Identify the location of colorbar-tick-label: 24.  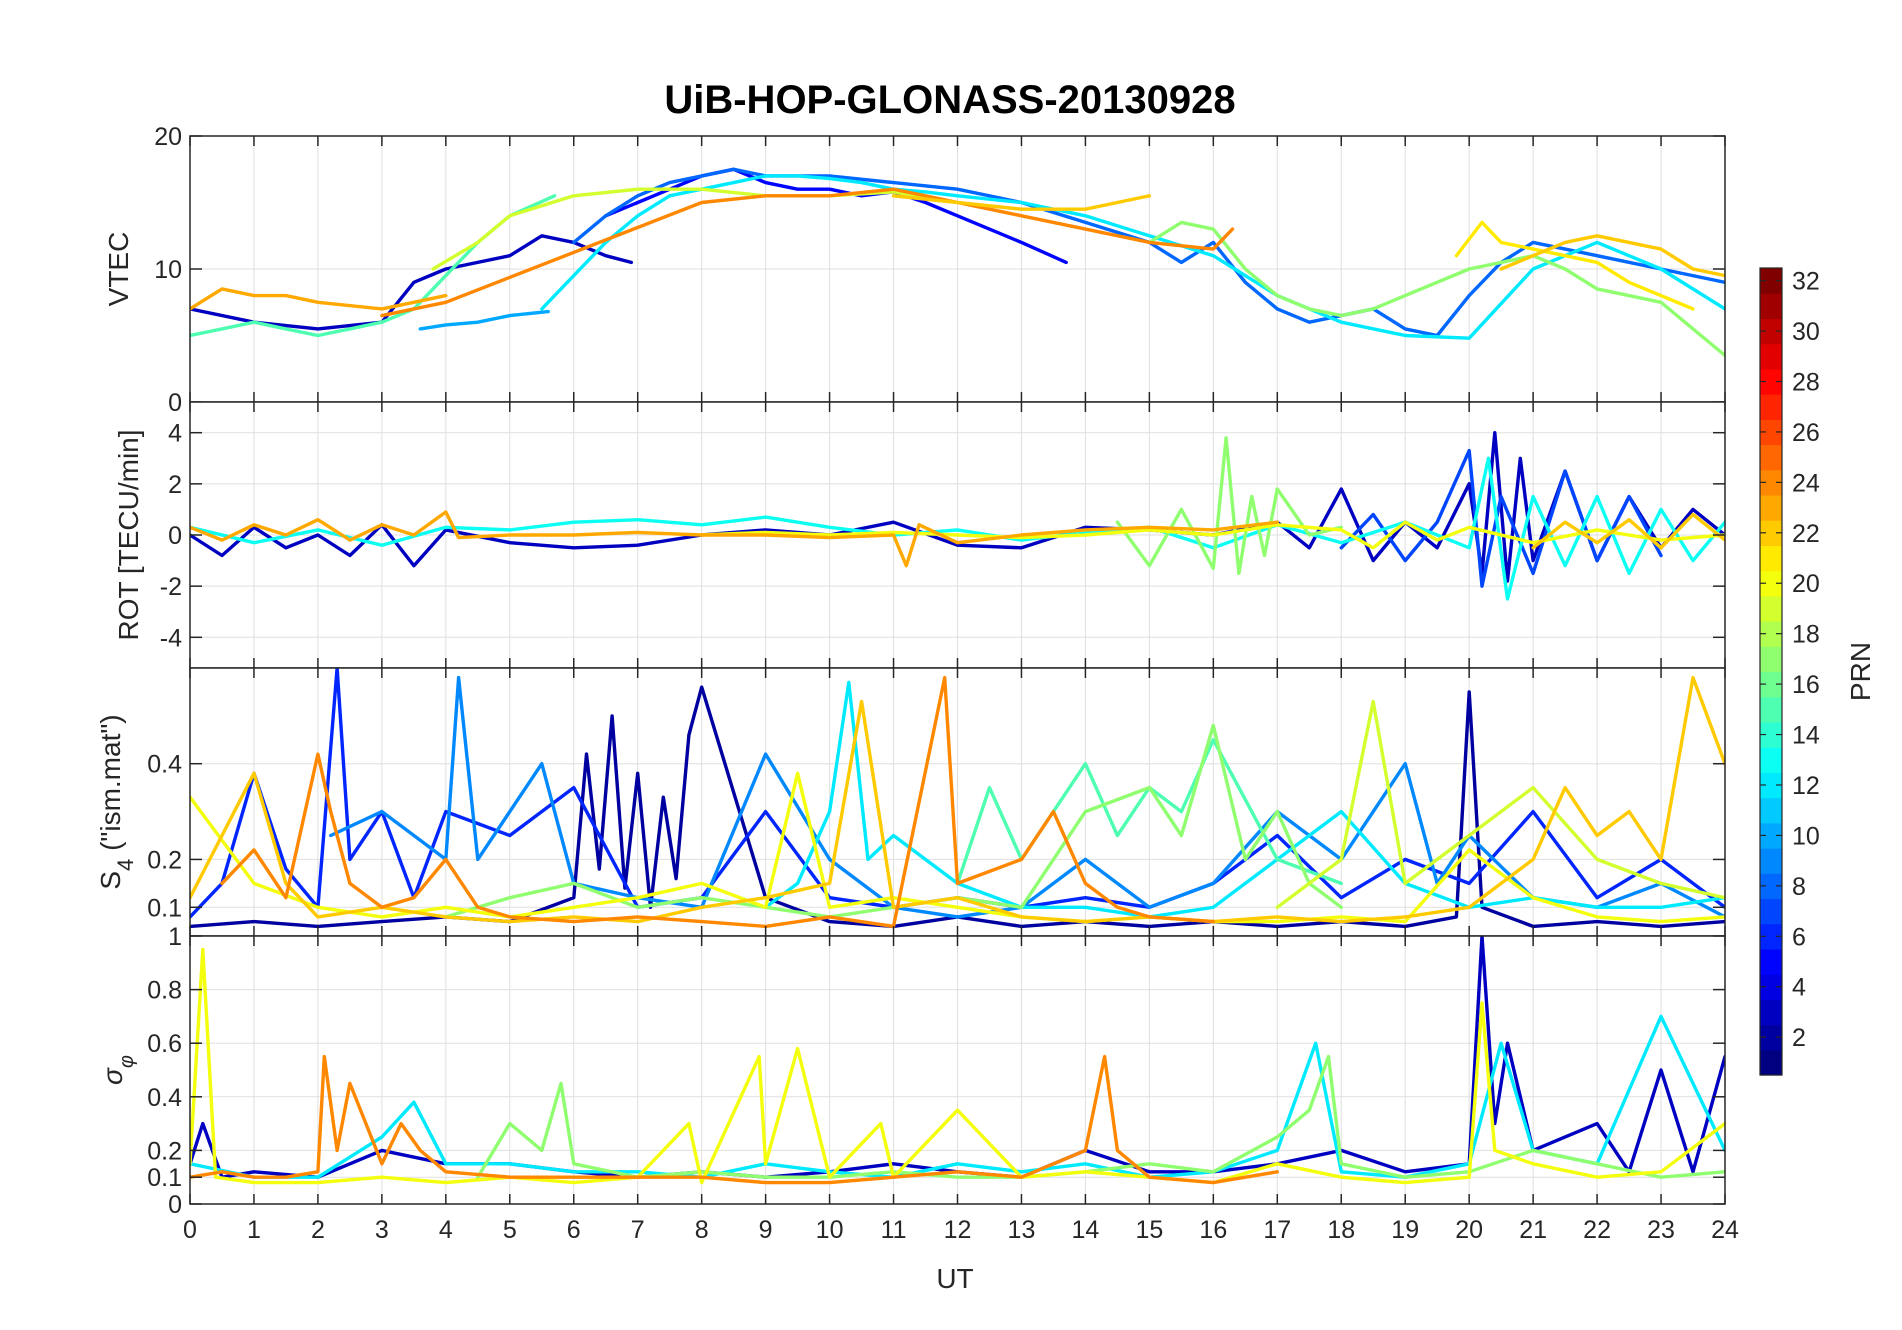
(1806, 483).